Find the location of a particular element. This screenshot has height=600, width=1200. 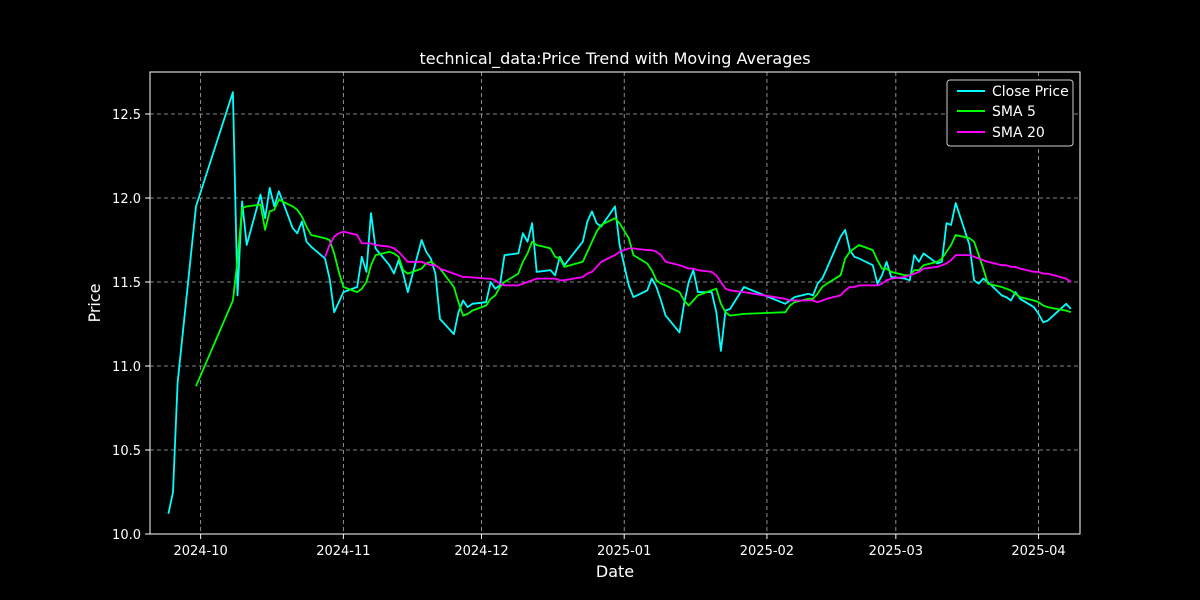

x-tick-label: 2024-11 is located at coordinates (343, 551).